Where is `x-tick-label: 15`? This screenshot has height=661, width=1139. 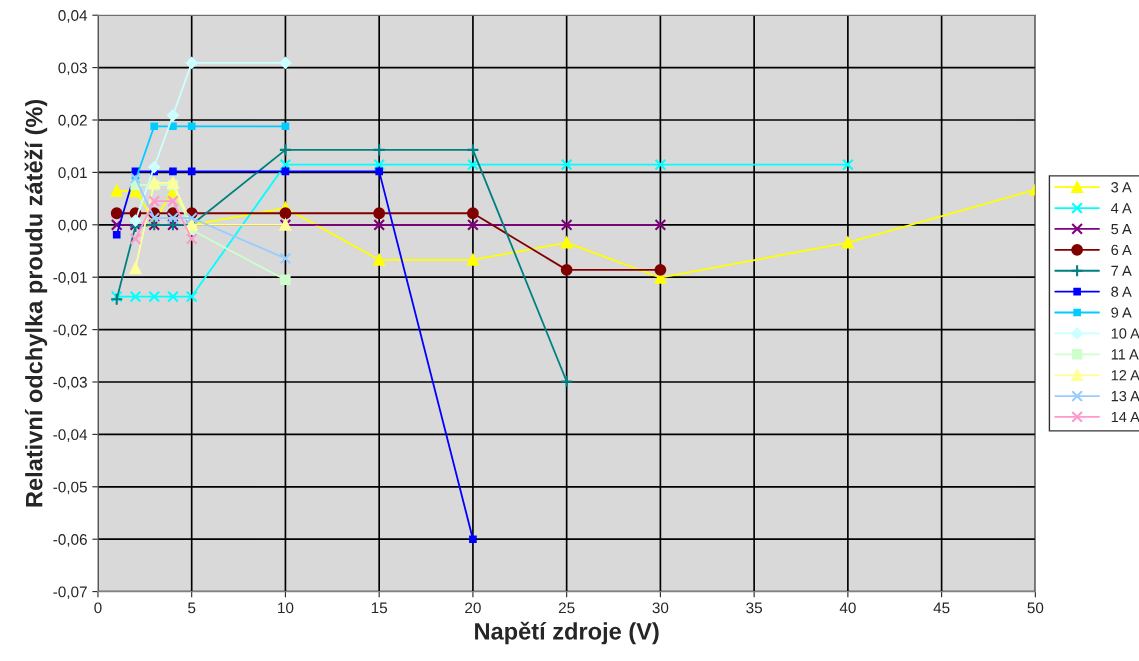 x-tick-label: 15 is located at coordinates (379, 608).